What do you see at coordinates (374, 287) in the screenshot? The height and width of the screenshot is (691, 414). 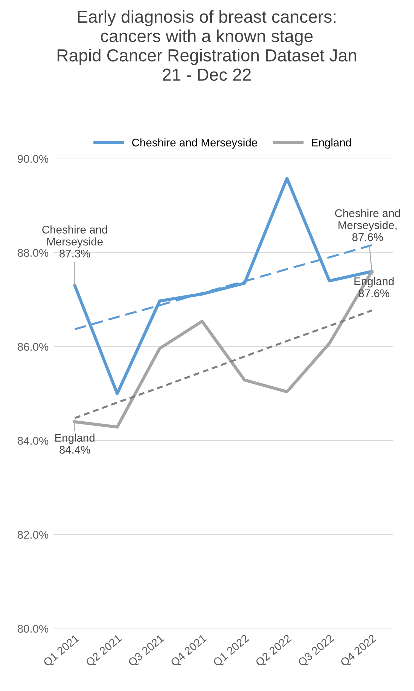 I see `annotation: England 87.6%` at bounding box center [374, 287].